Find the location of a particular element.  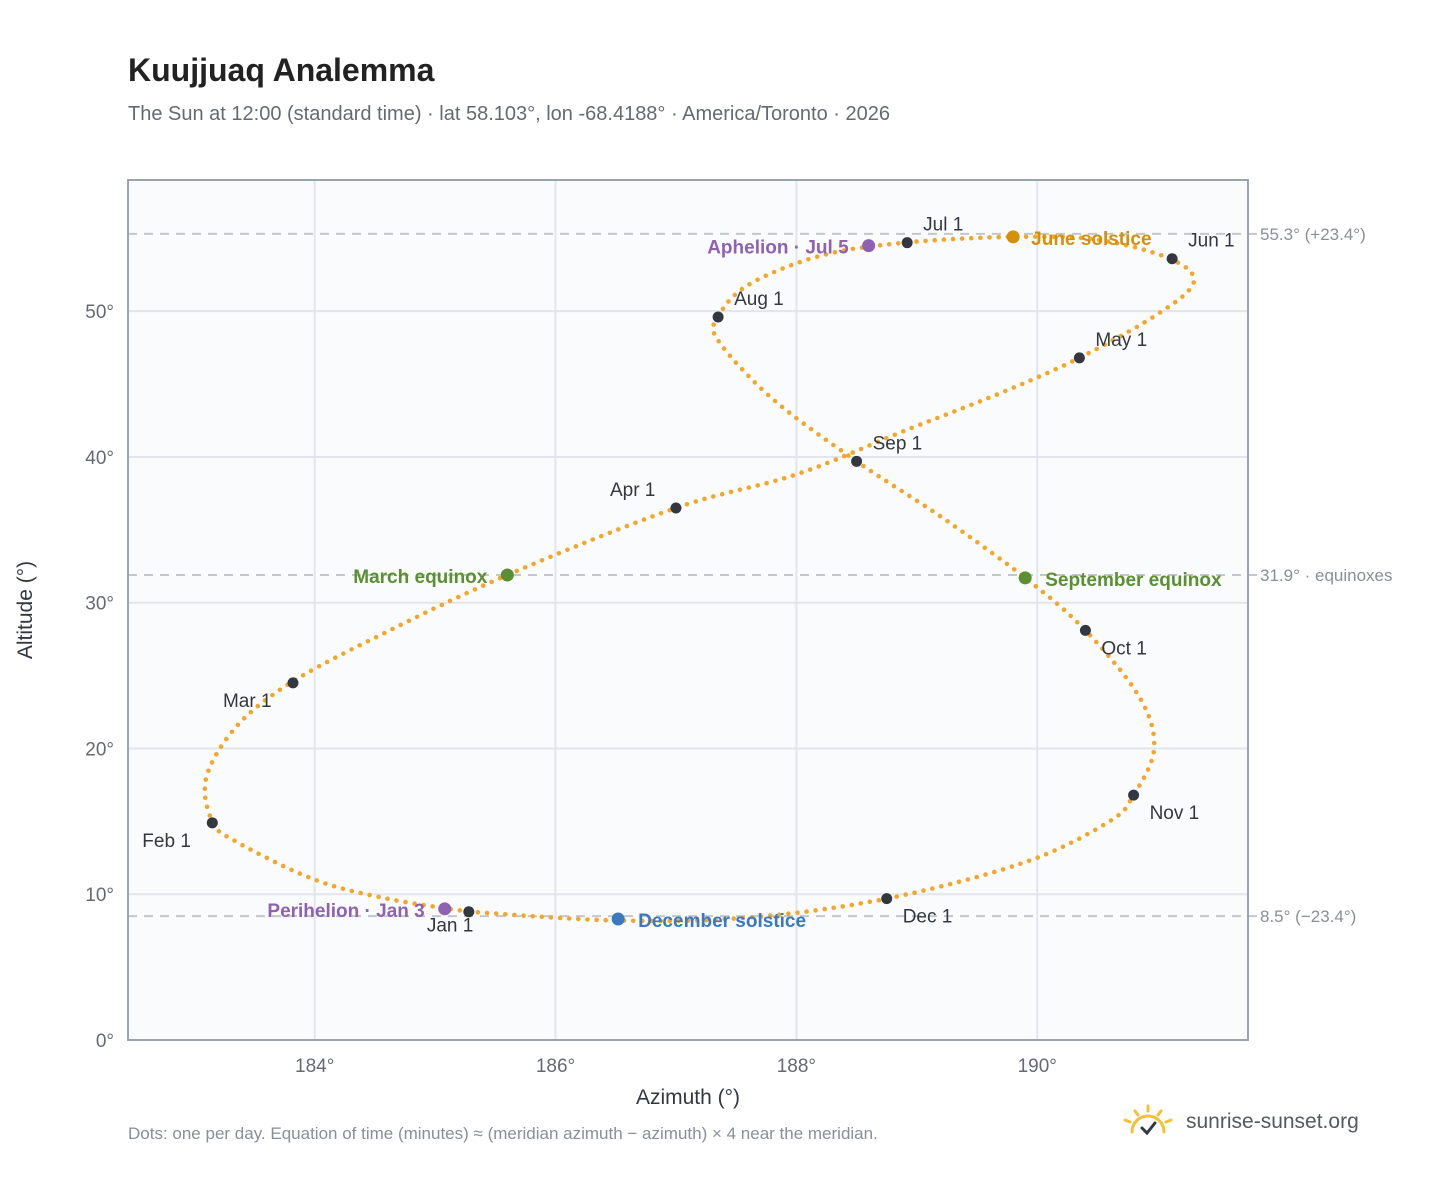

y-tick-label: 20° is located at coordinates (99, 749).